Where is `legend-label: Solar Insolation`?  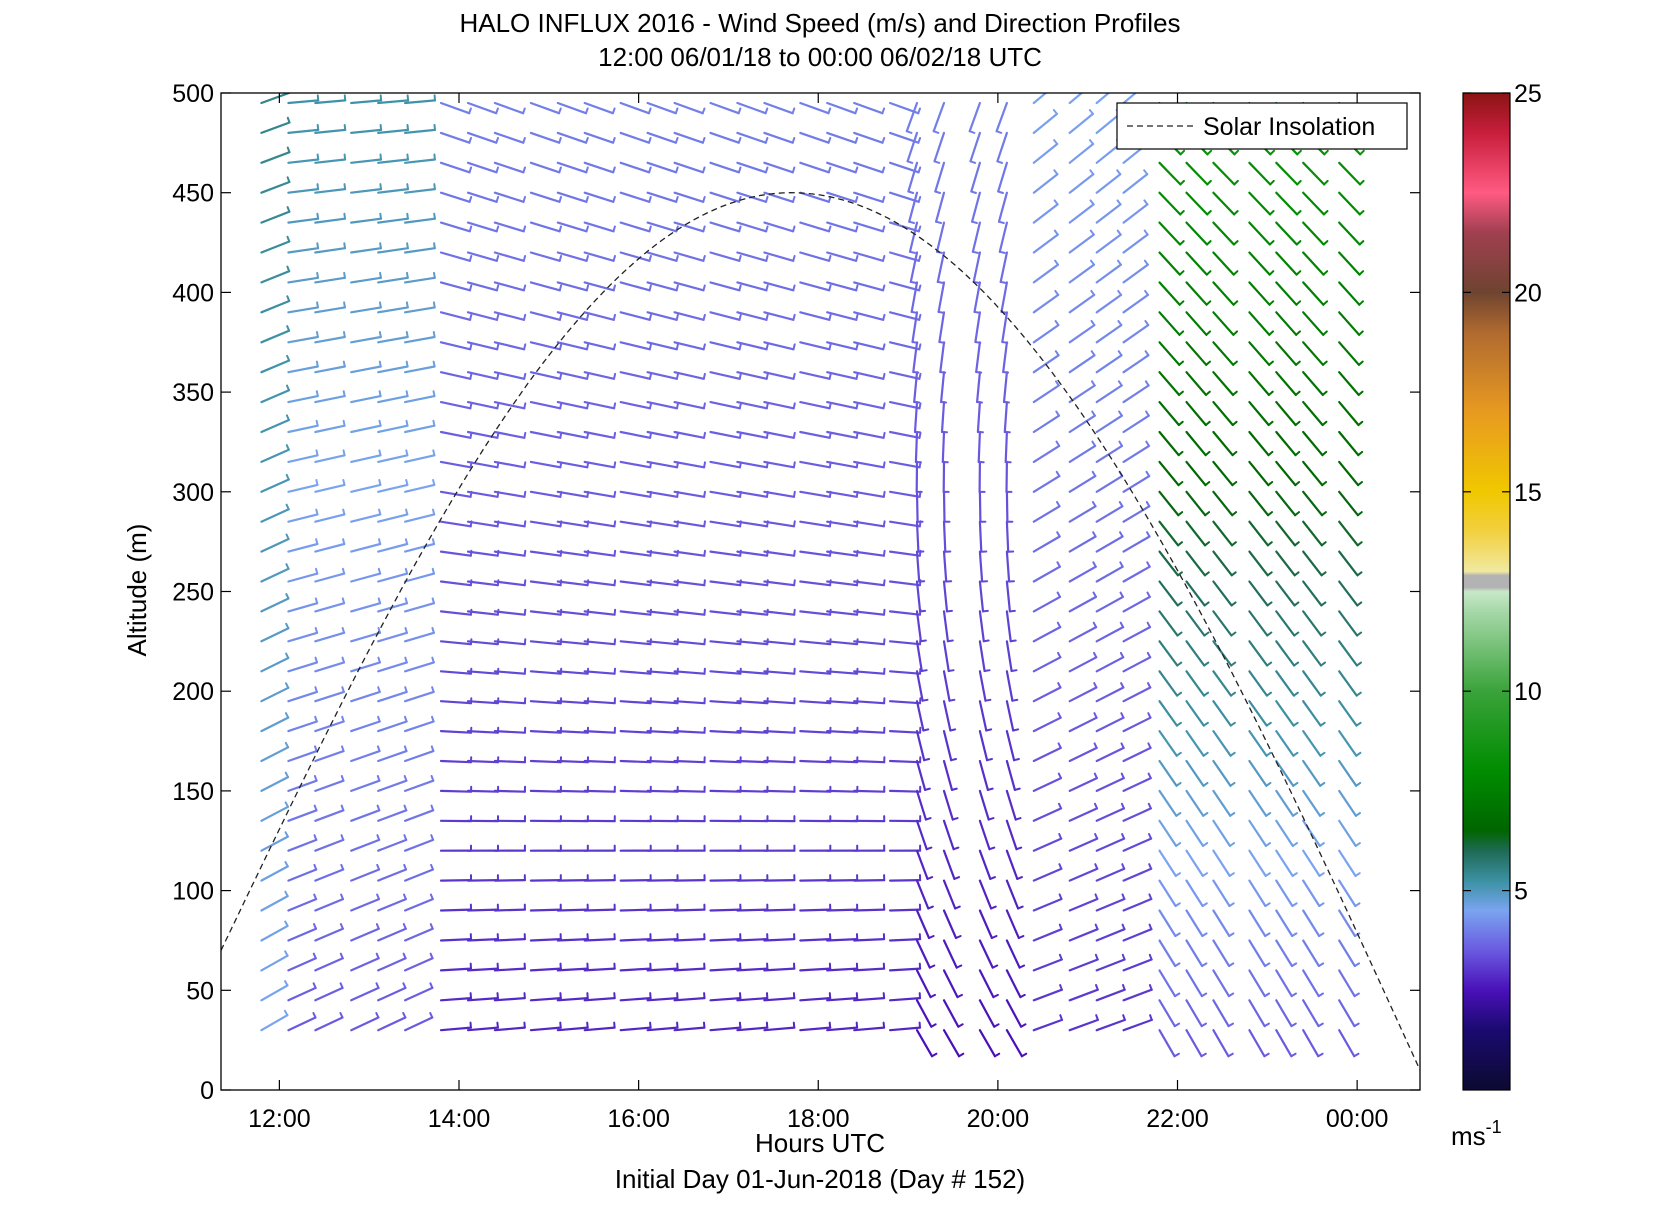 legend-label: Solar Insolation is located at coordinates (1289, 127).